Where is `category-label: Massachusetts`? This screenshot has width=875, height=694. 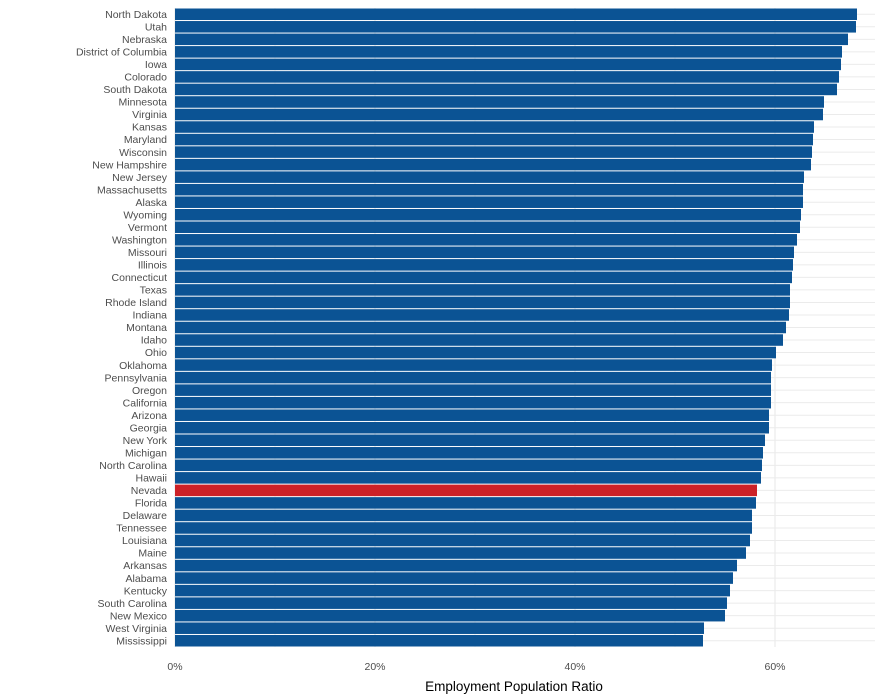
category-label: Massachusetts is located at coordinates (132, 190).